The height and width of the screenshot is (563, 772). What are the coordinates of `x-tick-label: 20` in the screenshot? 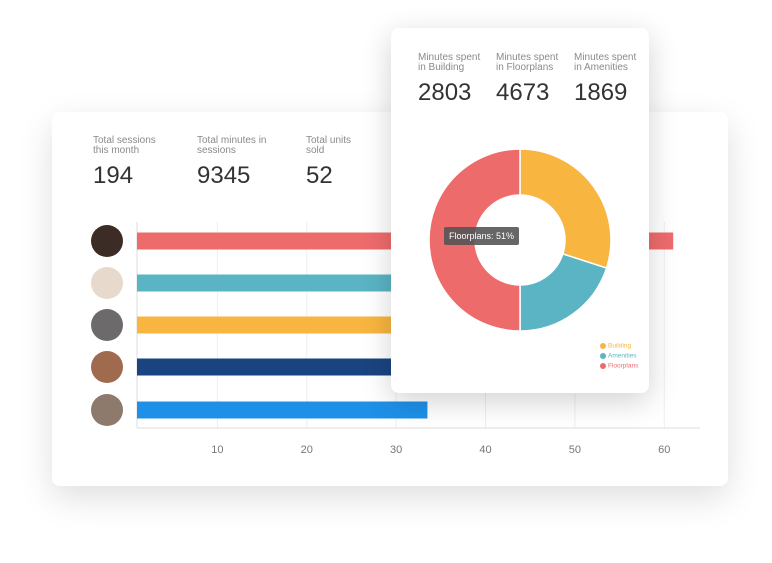 It's located at (307, 450).